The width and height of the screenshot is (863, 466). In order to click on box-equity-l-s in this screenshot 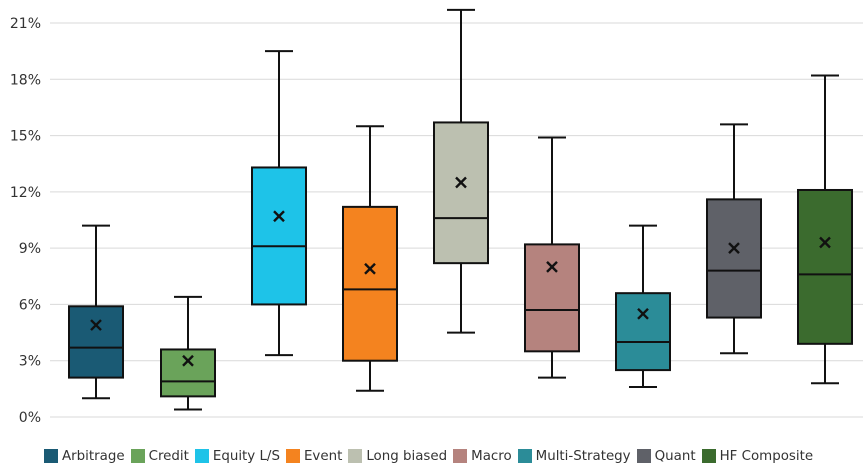, I will do `click(279, 203)`.